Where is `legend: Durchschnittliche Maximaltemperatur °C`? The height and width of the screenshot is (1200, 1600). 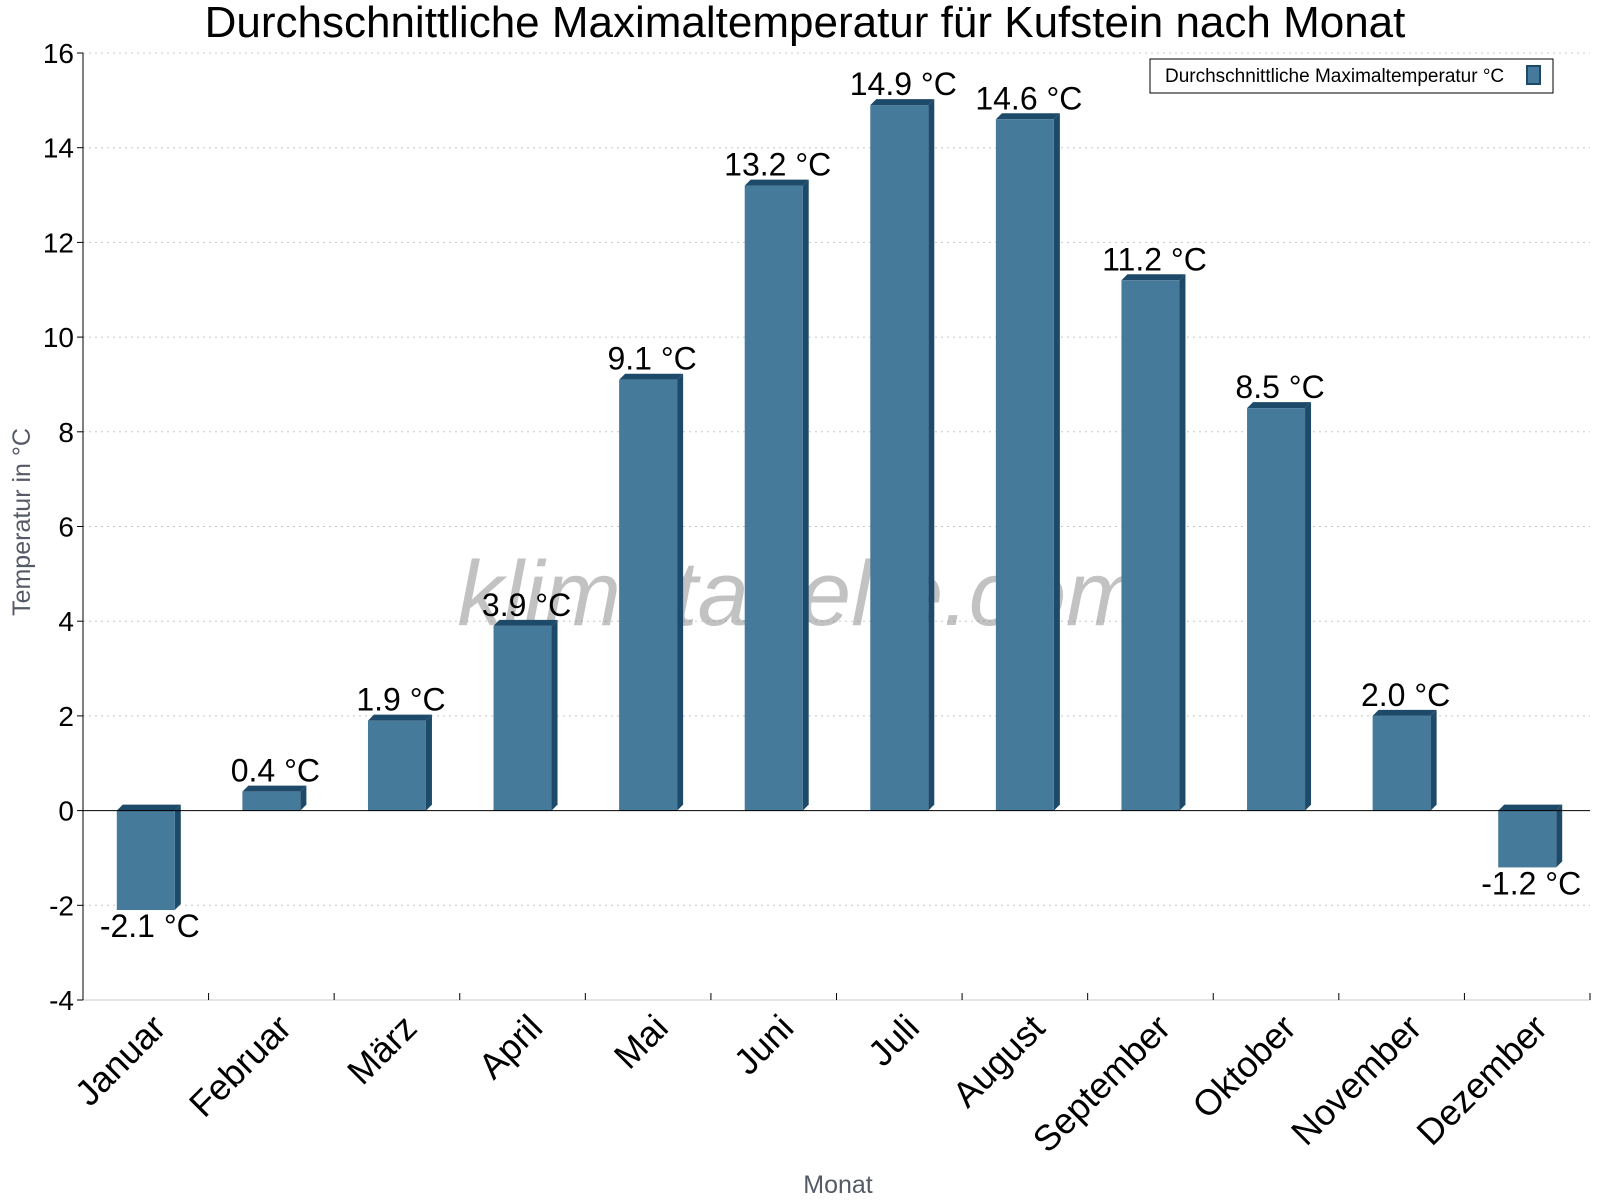
legend: Durchschnittliche Maximaltemperatur °C is located at coordinates (1351, 76).